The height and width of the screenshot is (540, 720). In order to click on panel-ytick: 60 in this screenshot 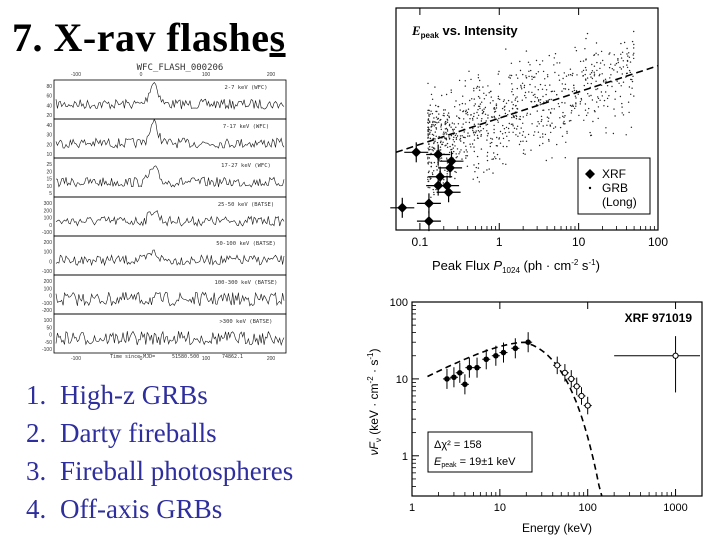, I will do `click(49, 97)`.